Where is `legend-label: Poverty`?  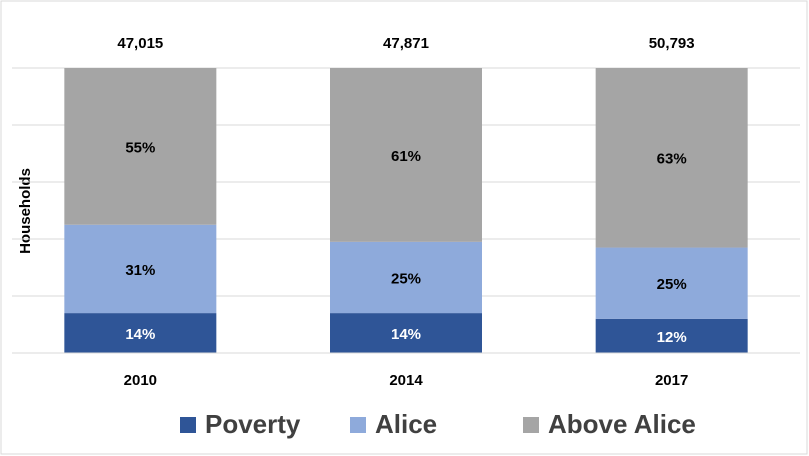
legend-label: Poverty is located at coordinates (253, 424).